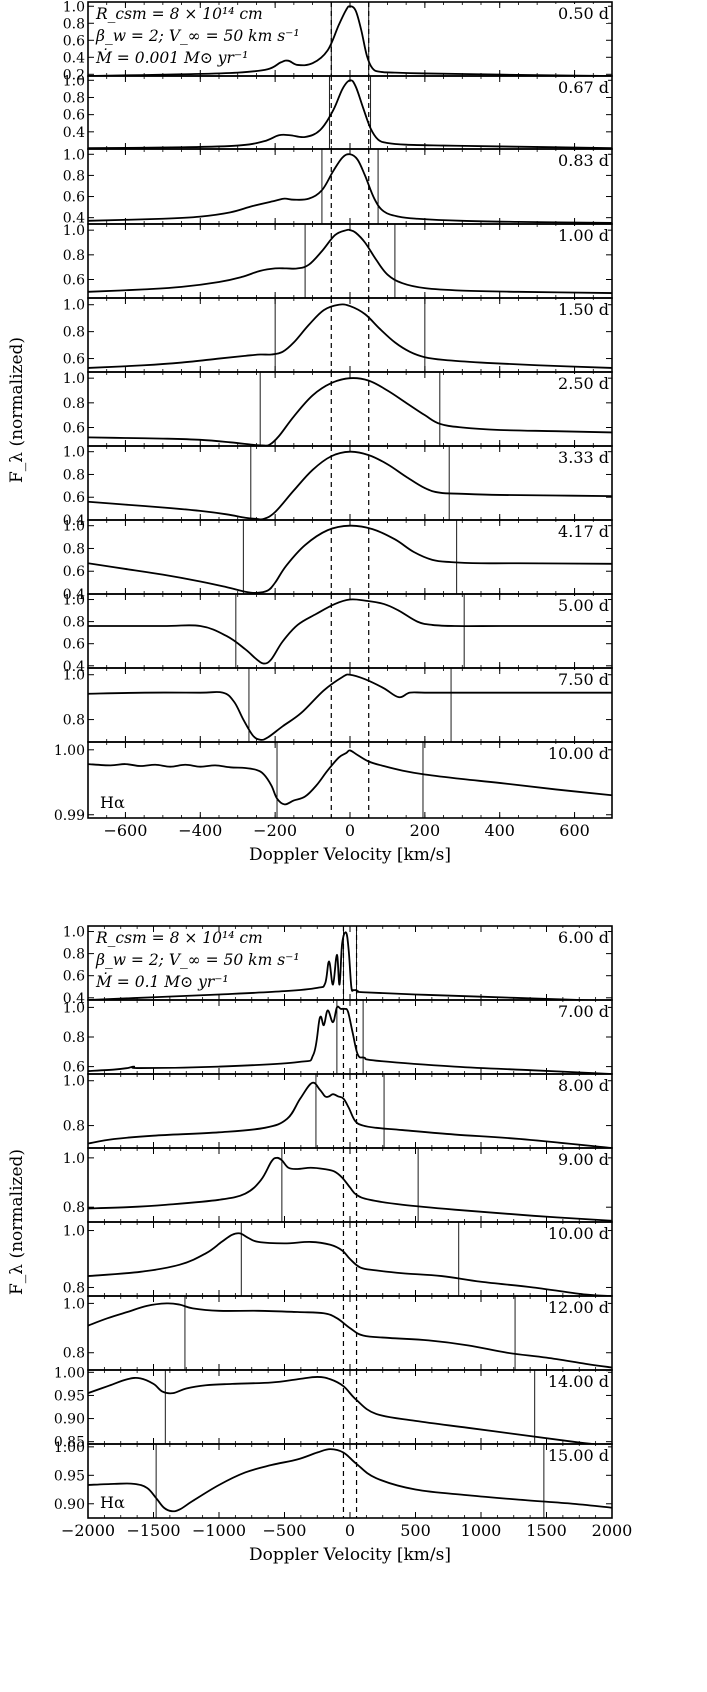 This screenshot has height=1692, width=707. What do you see at coordinates (583, 87) in the screenshot?
I see `epoch-label: 0.67 d` at bounding box center [583, 87].